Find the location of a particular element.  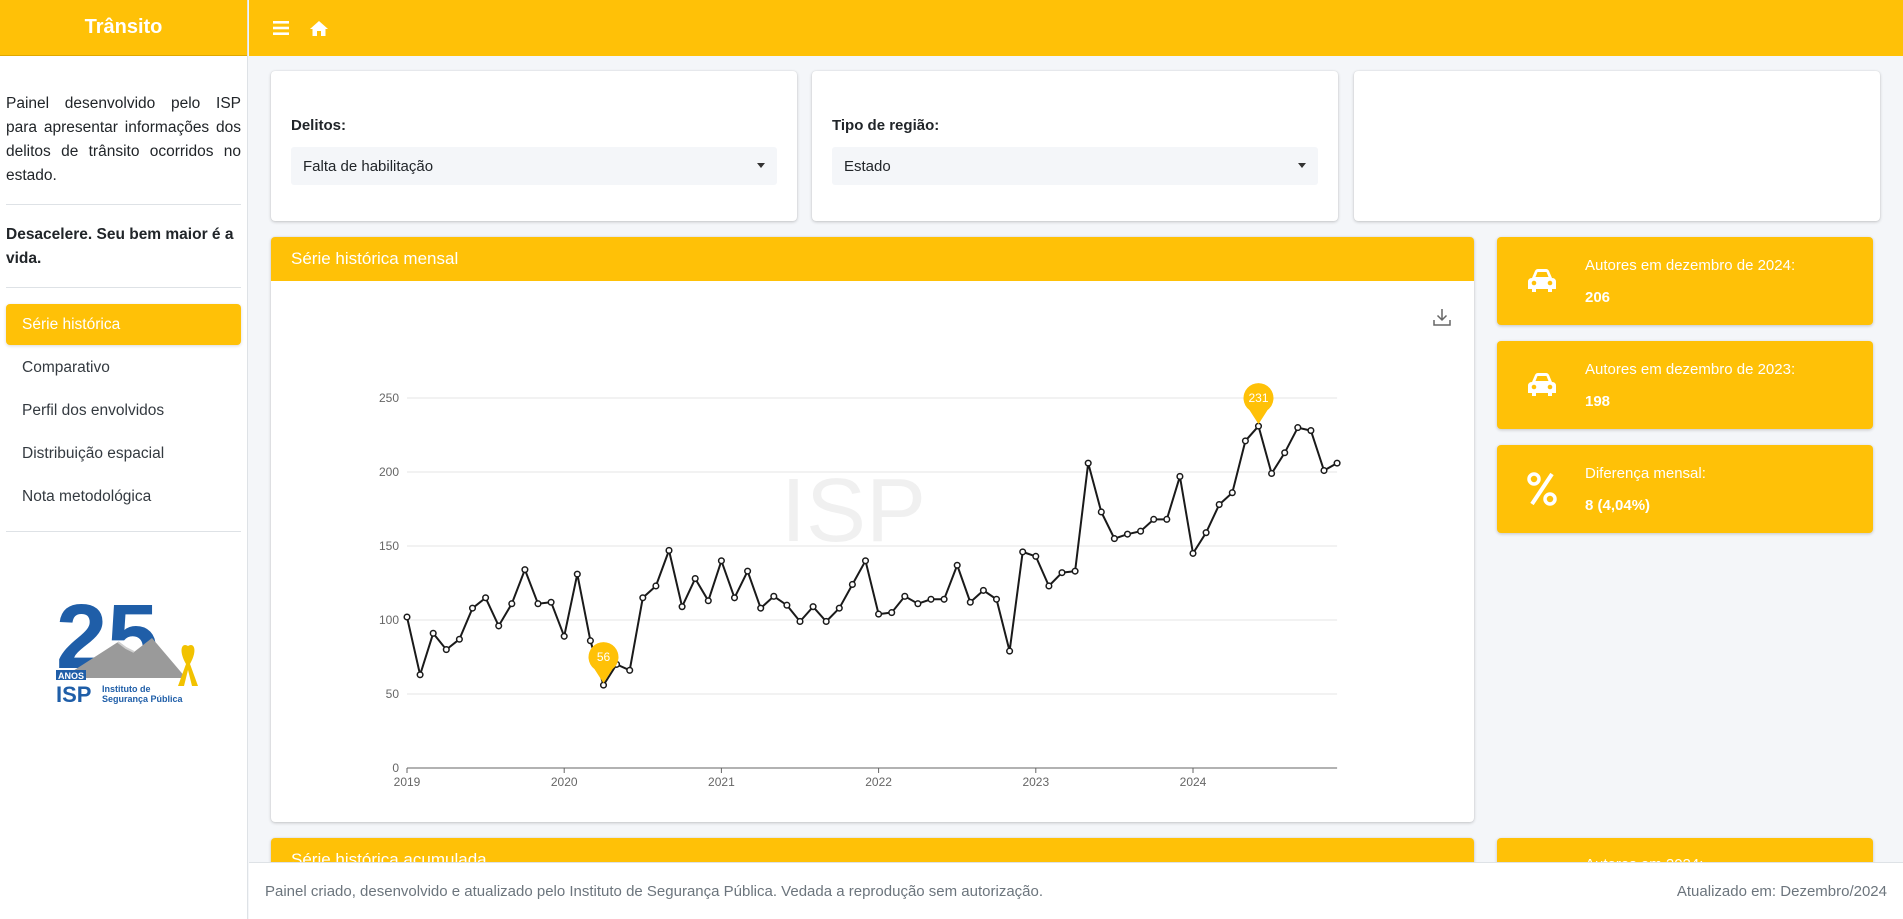

sidebar-item-label: Nota metodológica is located at coordinates (87, 496).